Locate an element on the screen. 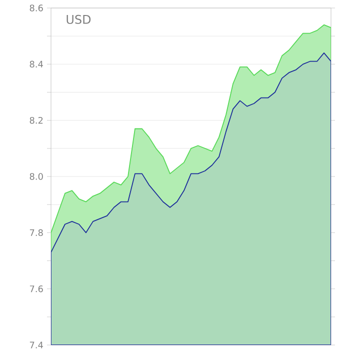 The image size is (350, 350). chart-title: USD is located at coordinates (78, 19).